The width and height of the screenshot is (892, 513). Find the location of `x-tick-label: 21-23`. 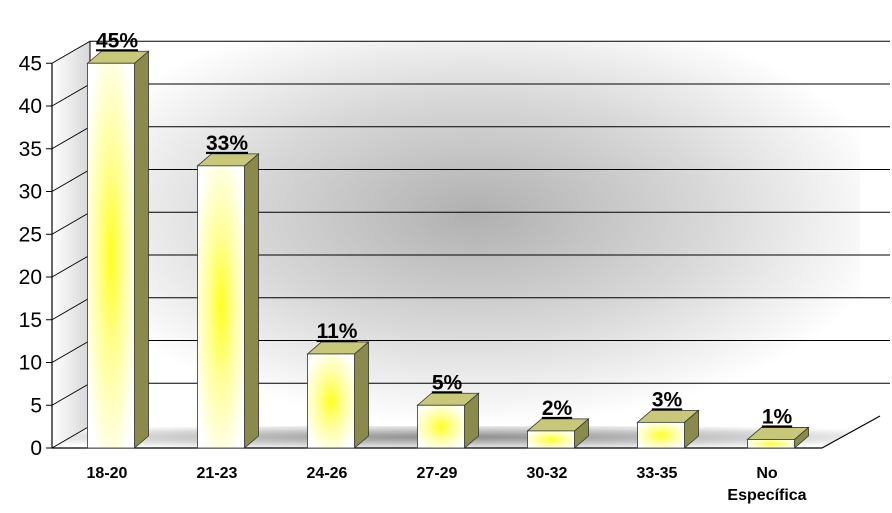

x-tick-label: 21-23 is located at coordinates (217, 473).